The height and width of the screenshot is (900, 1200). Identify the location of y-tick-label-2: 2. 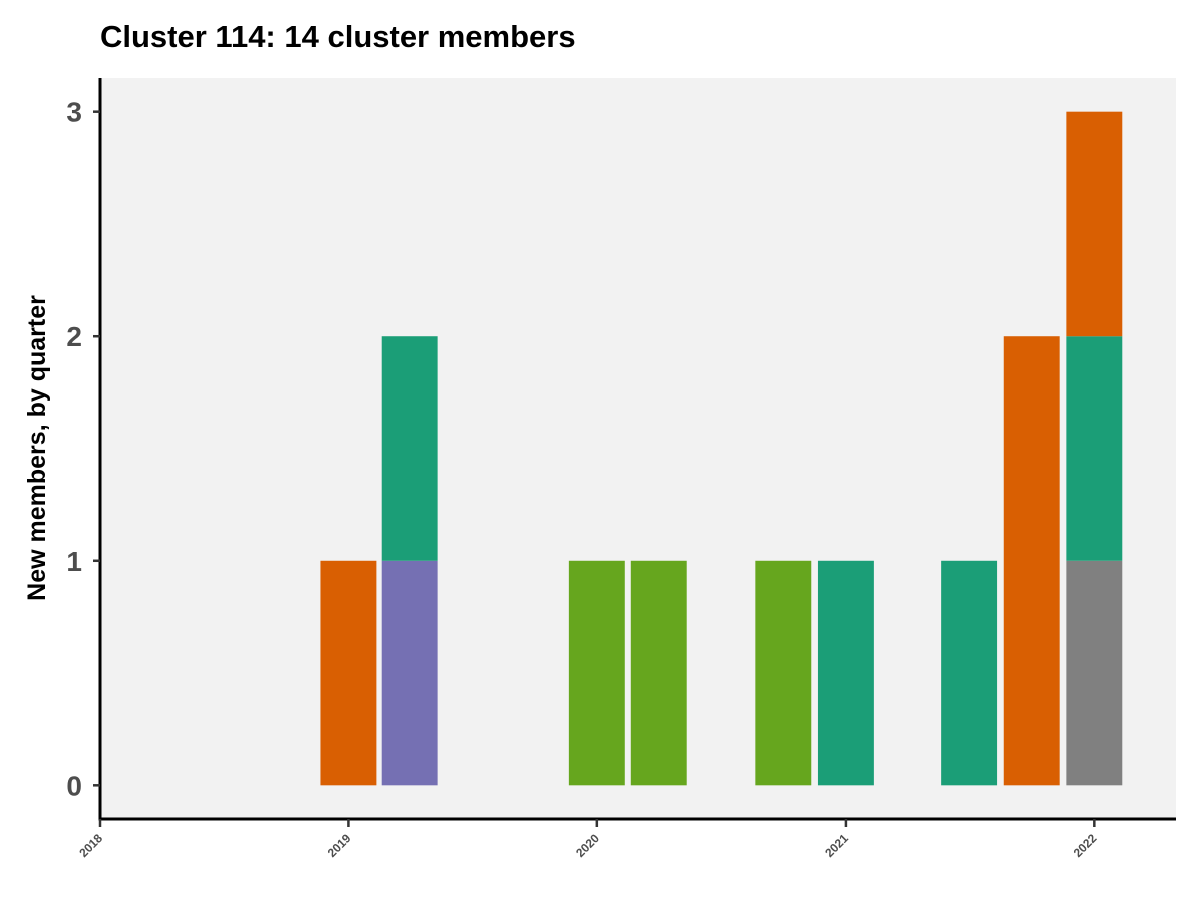
(74, 336).